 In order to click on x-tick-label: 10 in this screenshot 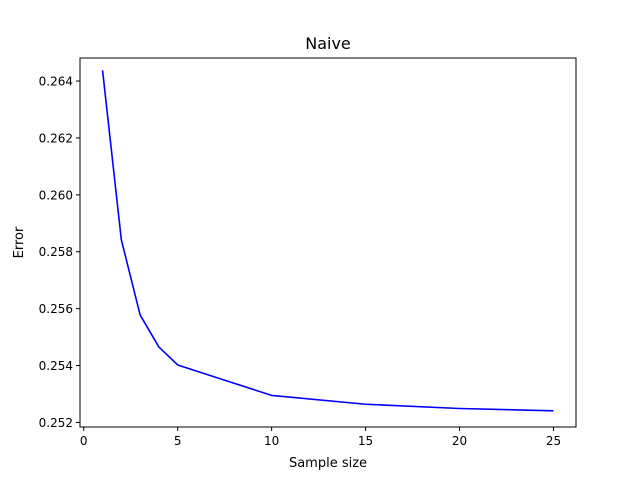, I will do `click(271, 441)`.